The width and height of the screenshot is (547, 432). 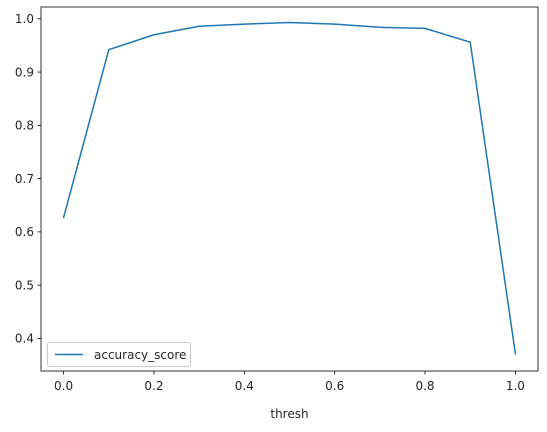 I want to click on x-tick-label: 0.4, so click(x=244, y=386).